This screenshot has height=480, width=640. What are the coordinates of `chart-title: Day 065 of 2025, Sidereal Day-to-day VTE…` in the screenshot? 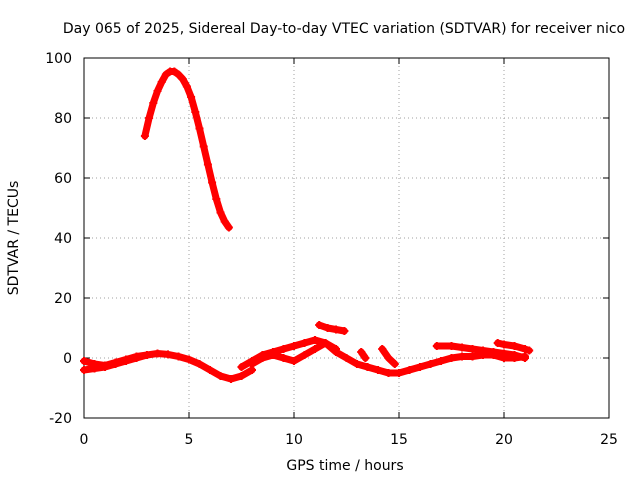 It's located at (344, 29).